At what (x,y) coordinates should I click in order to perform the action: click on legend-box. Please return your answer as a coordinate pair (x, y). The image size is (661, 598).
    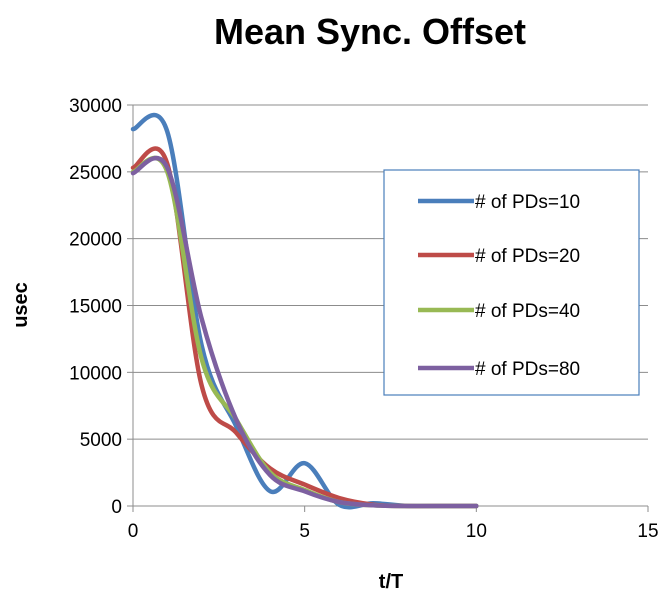
    Looking at the image, I should click on (511, 282).